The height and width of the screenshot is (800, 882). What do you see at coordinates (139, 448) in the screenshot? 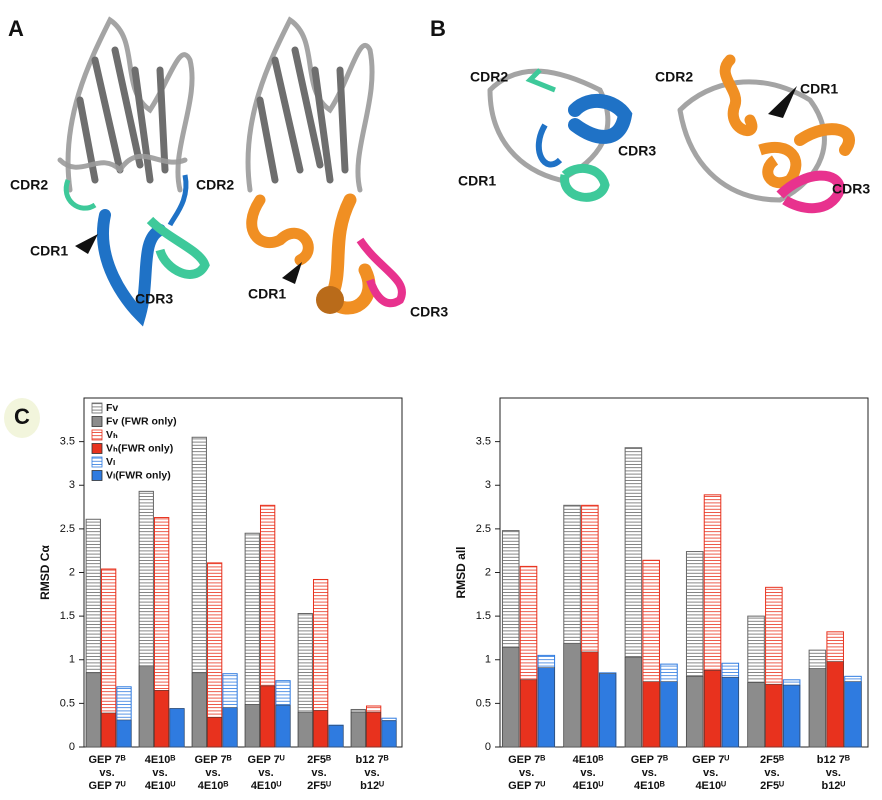
I see `legend-label: Vₕ(FWR only)` at bounding box center [139, 448].